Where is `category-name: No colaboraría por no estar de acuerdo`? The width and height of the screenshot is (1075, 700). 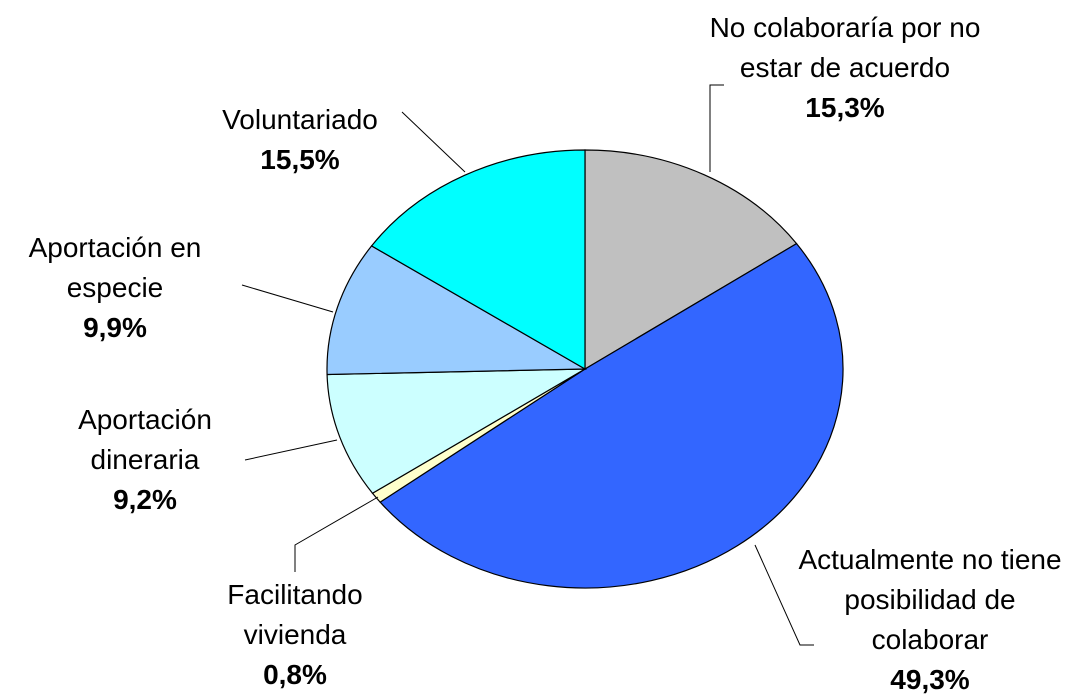
category-name: No colaboraría por no estar de acuerdo is located at coordinates (845, 47).